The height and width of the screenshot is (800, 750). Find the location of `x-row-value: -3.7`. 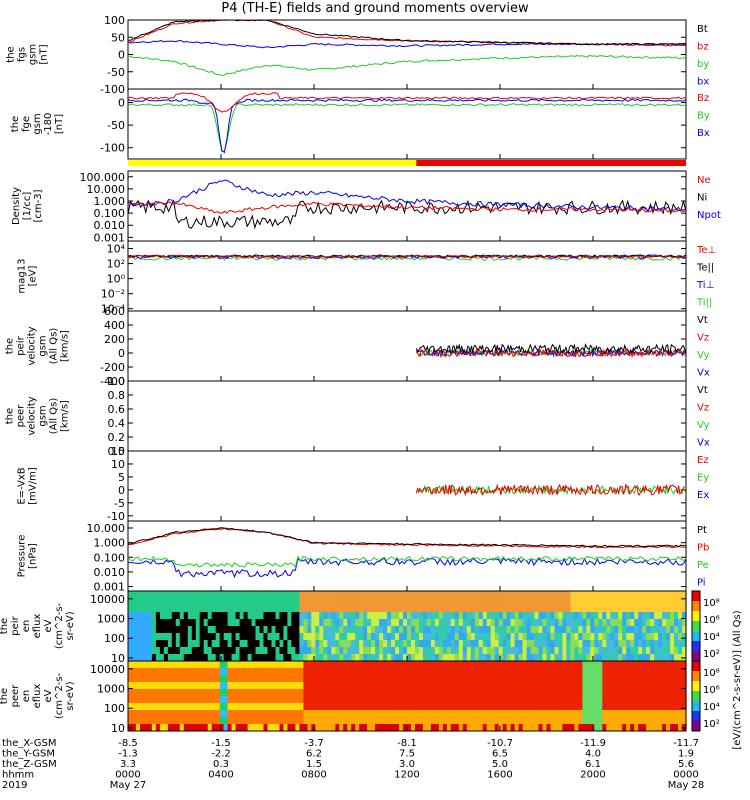

x-row-value: -3.7 is located at coordinates (314, 743).